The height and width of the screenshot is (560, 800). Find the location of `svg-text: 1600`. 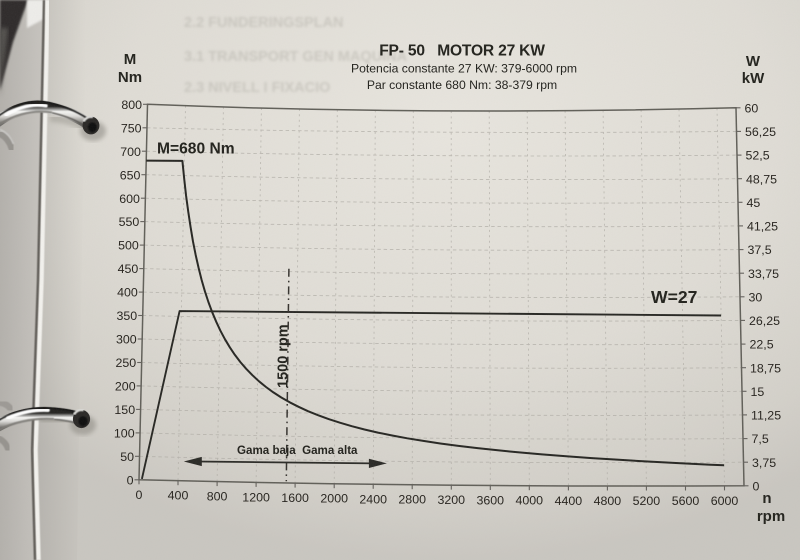

svg-text: 1600 is located at coordinates (295, 498).